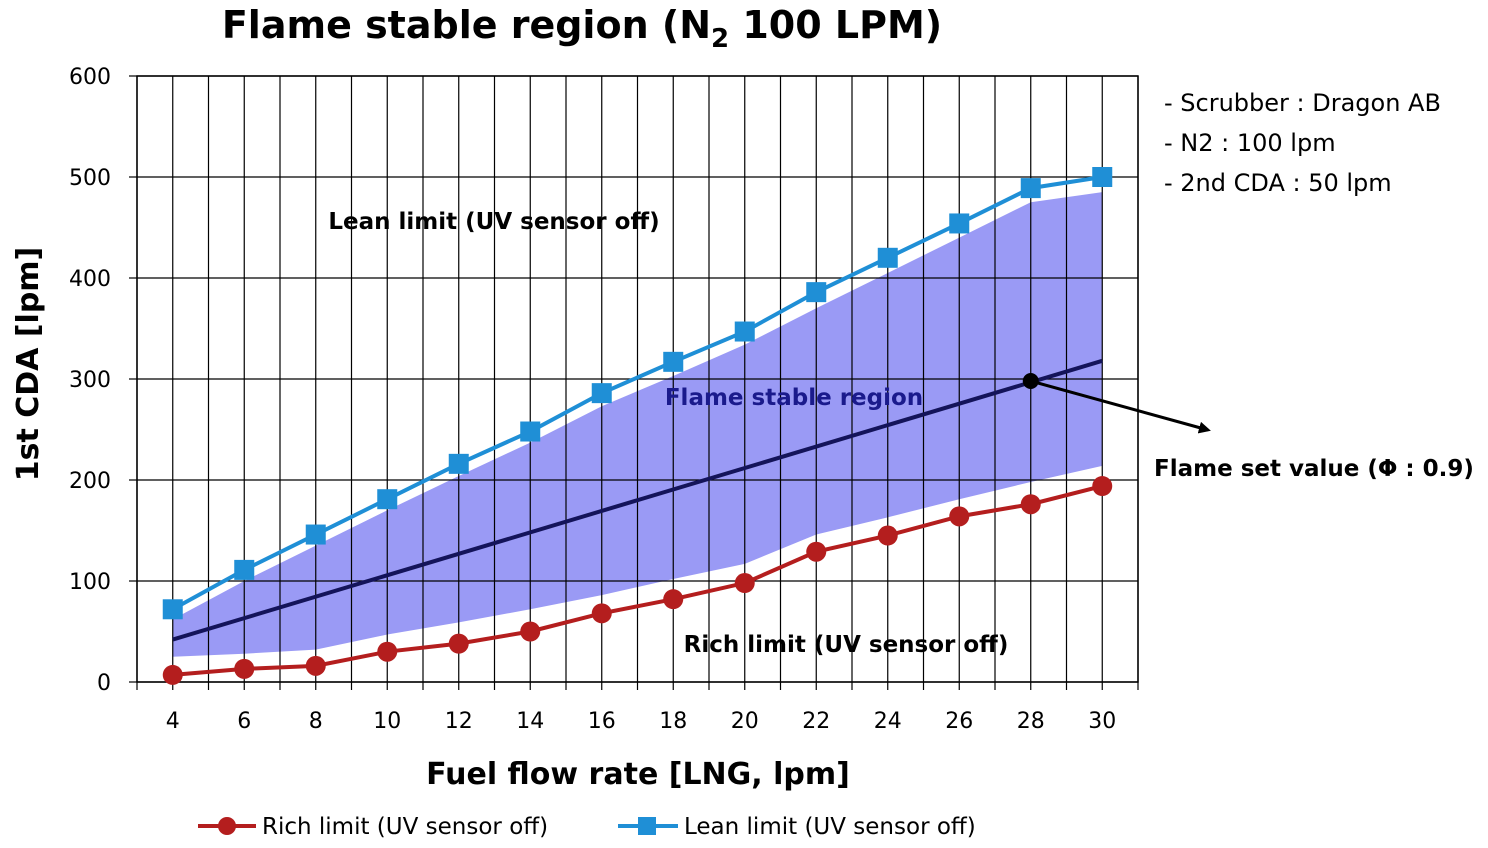 This screenshot has height=848, width=1488. I want to click on x-tick-label: 26, so click(959, 721).